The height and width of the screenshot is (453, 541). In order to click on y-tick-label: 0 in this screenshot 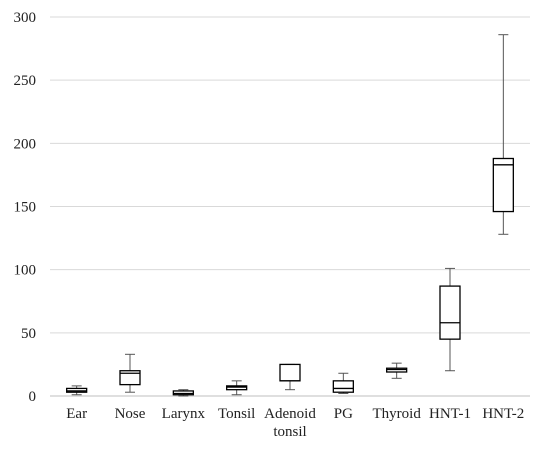, I will do `click(33, 397)`.